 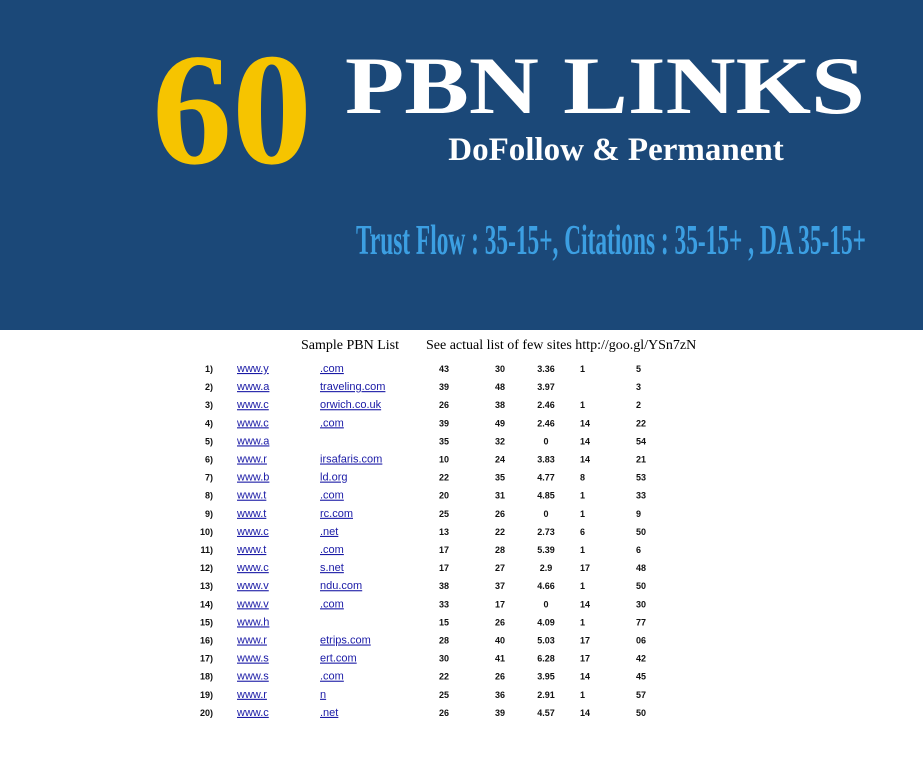 What do you see at coordinates (638, 514) in the screenshot?
I see `cell: 9` at bounding box center [638, 514].